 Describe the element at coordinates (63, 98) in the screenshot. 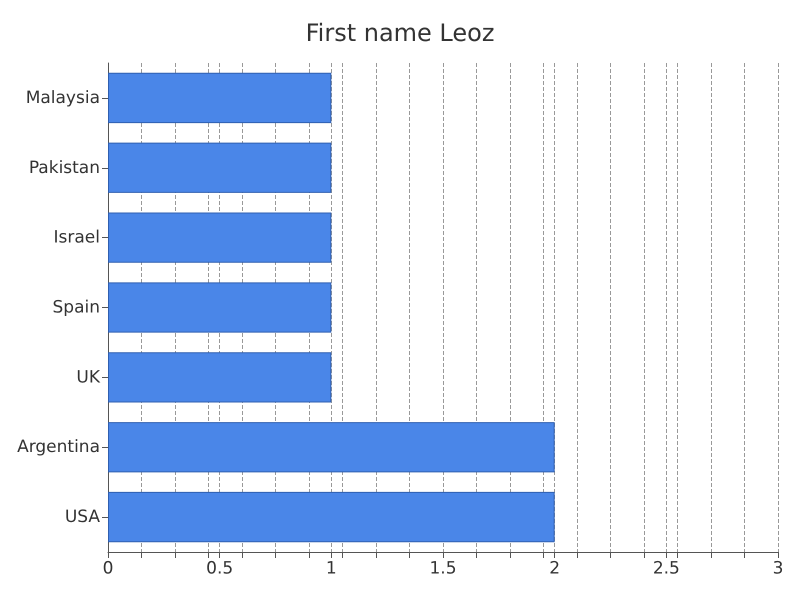

I see `y-tick-label: Malaysia` at that location.